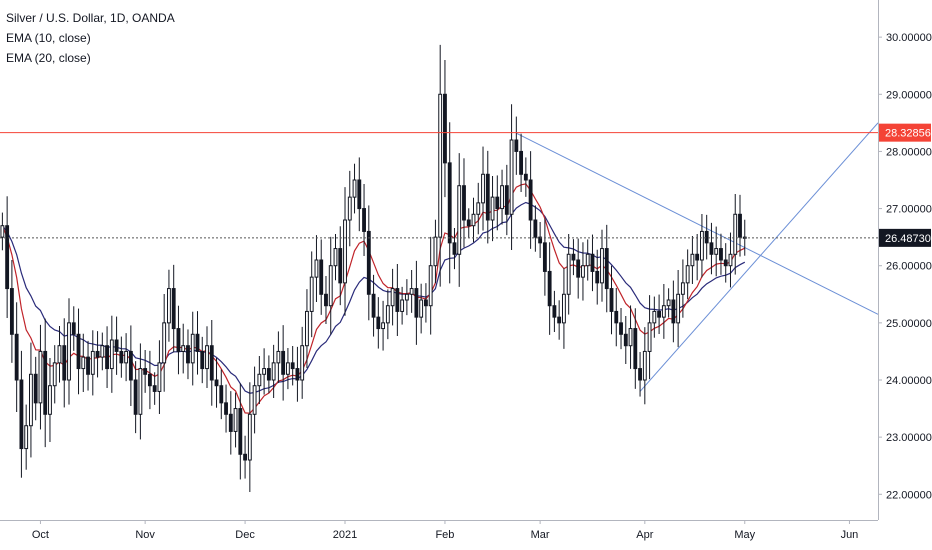 The image size is (932, 550). I want to click on indicator-ema-10: EMA (10, close), so click(48, 38).